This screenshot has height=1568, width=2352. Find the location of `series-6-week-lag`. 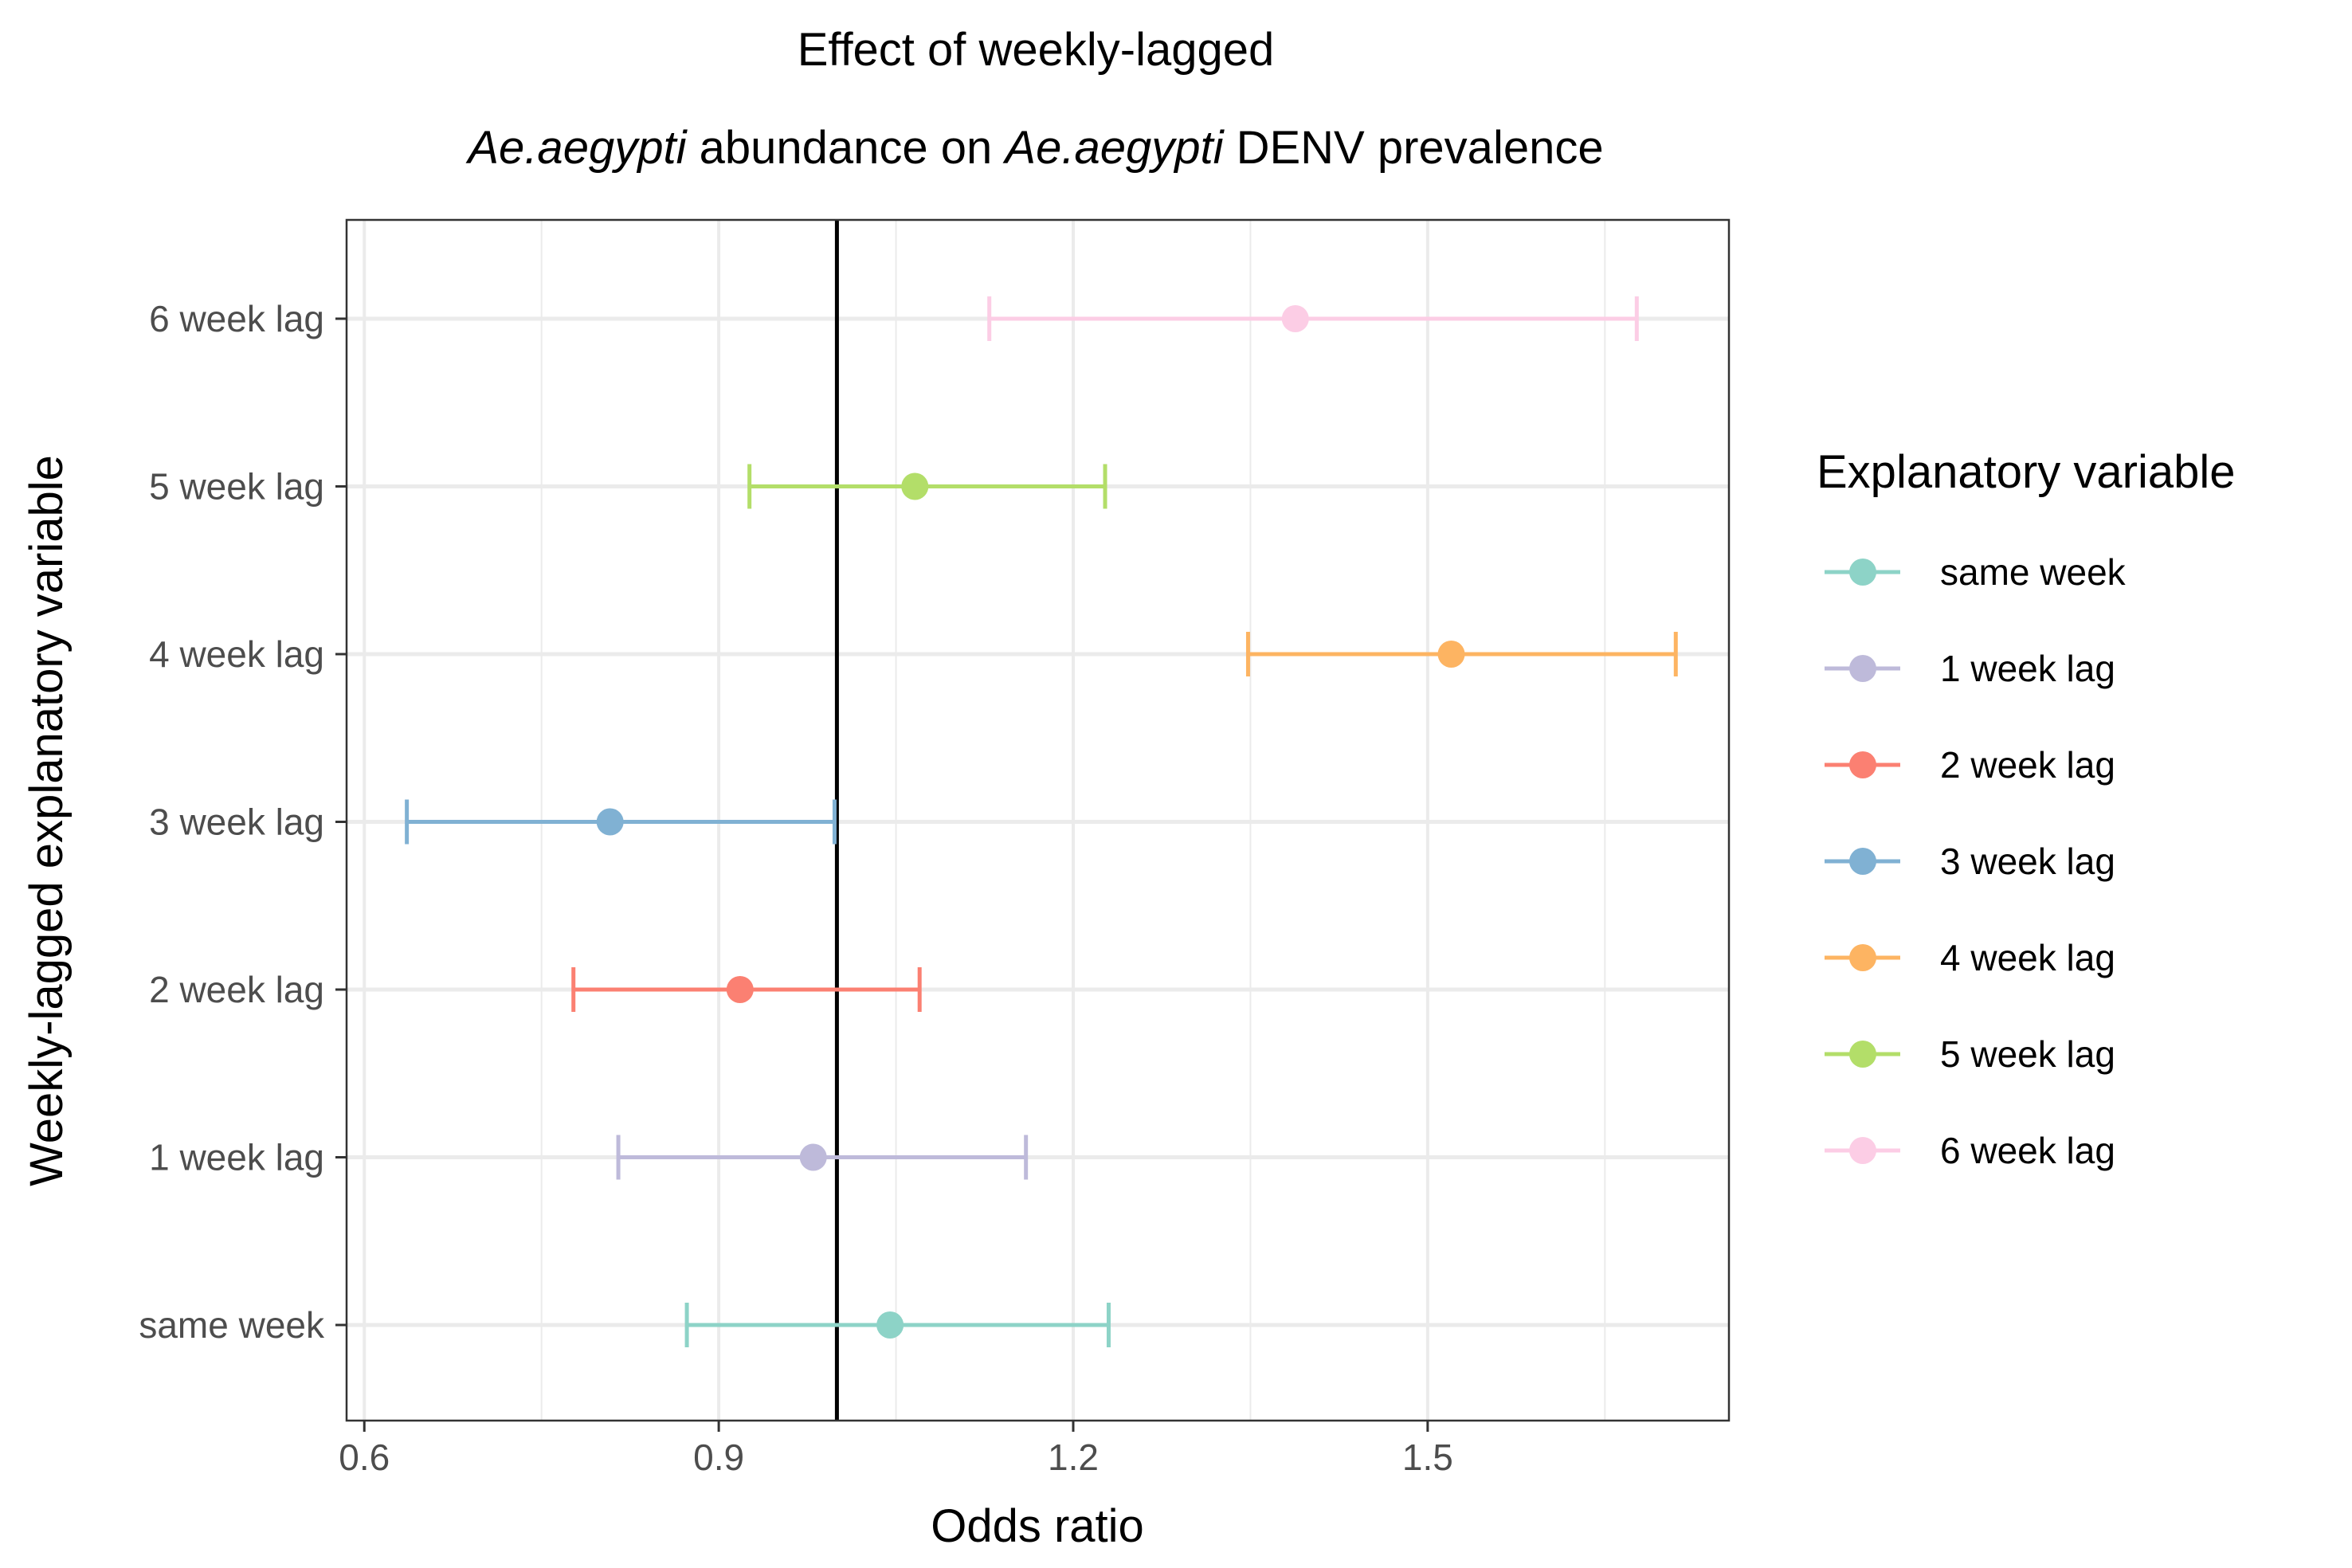

series-6-week-lag is located at coordinates (1313, 318).